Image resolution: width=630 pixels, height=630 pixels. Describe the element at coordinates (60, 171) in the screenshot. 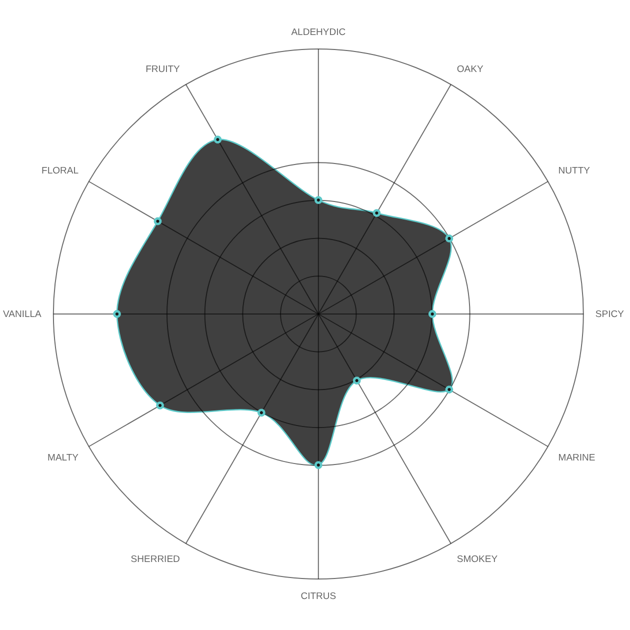

I see `spoke-label: FLORAL` at that location.